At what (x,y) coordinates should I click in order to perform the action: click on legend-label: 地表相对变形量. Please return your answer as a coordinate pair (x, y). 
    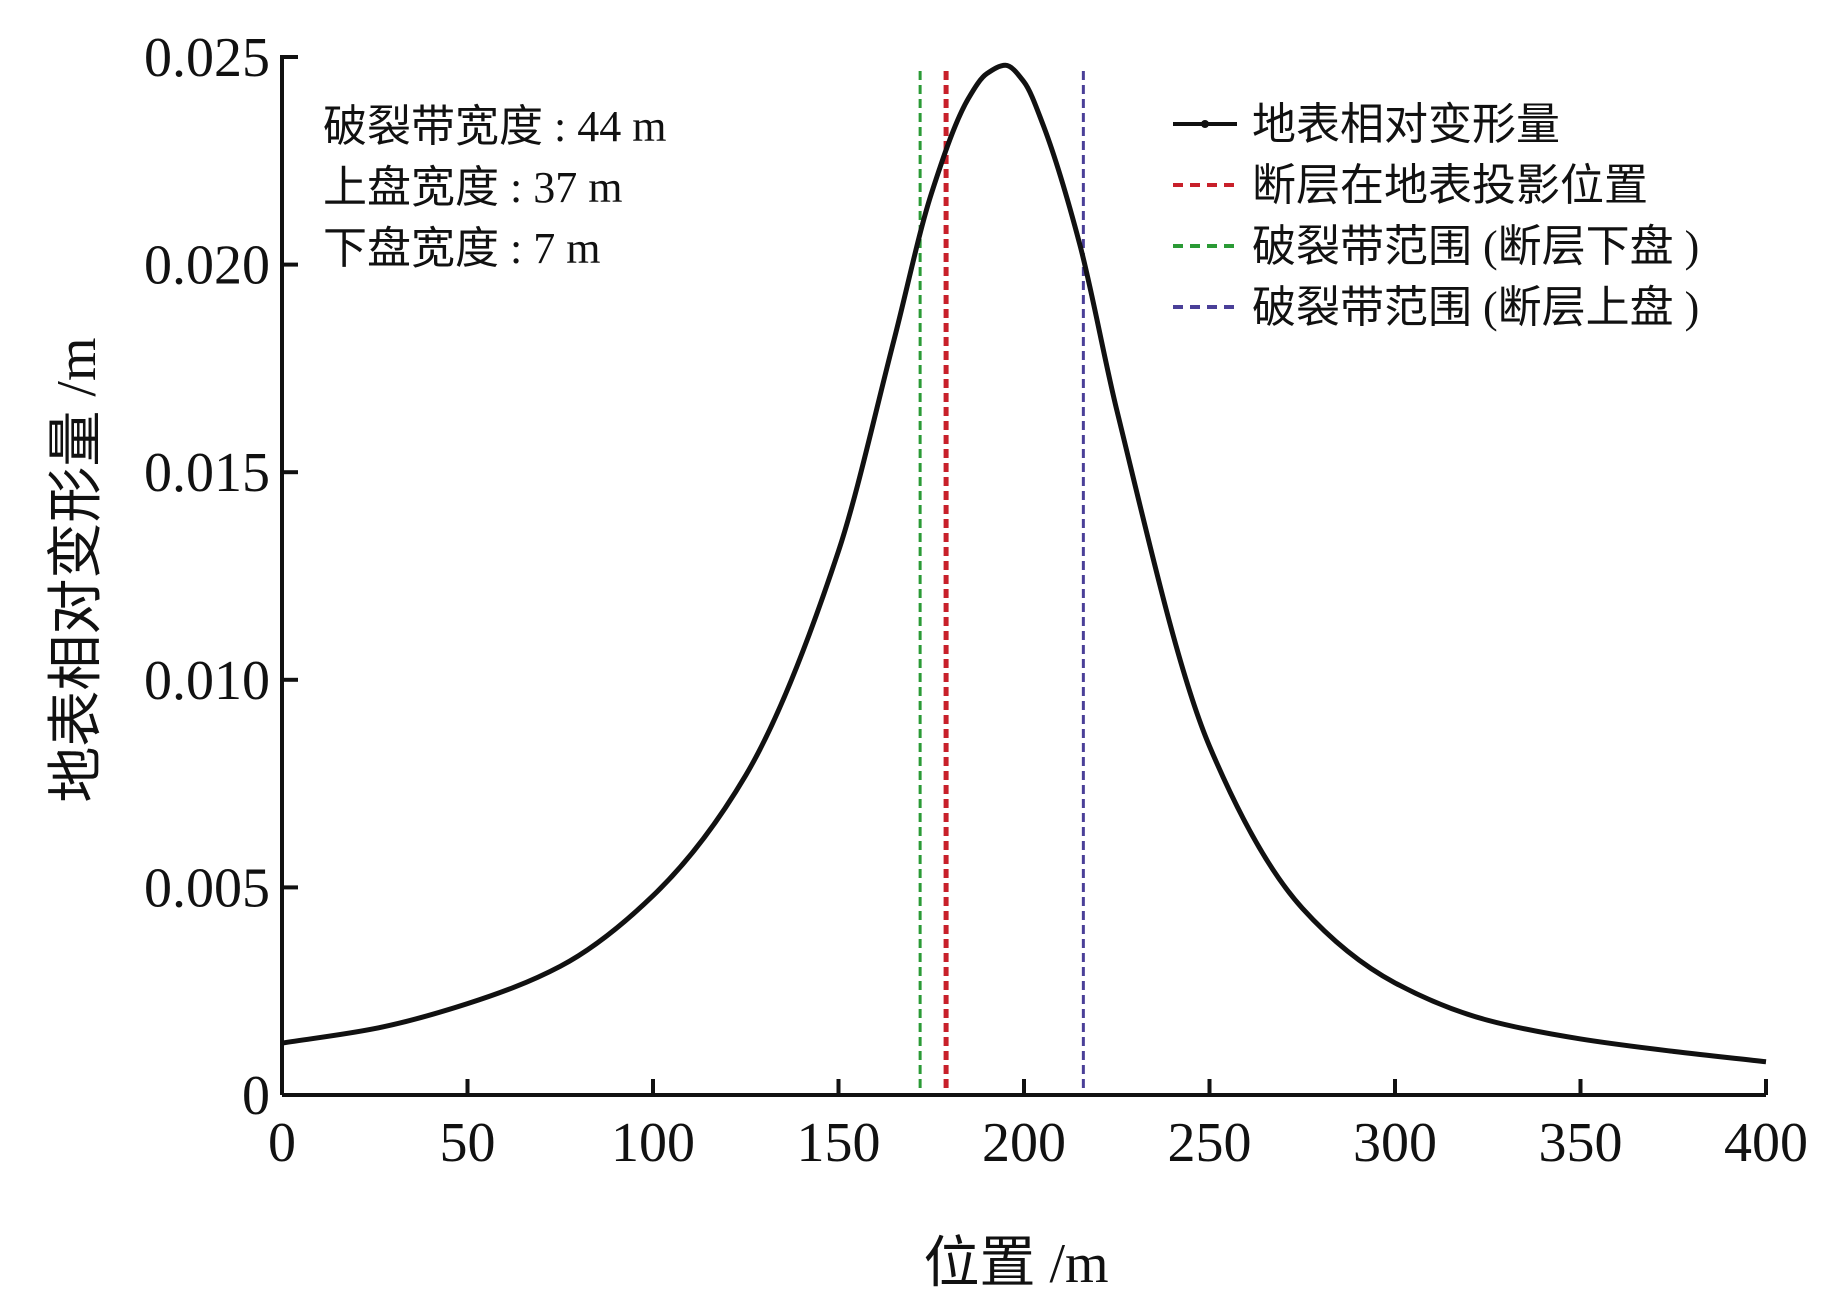
    Looking at the image, I should click on (1406, 124).